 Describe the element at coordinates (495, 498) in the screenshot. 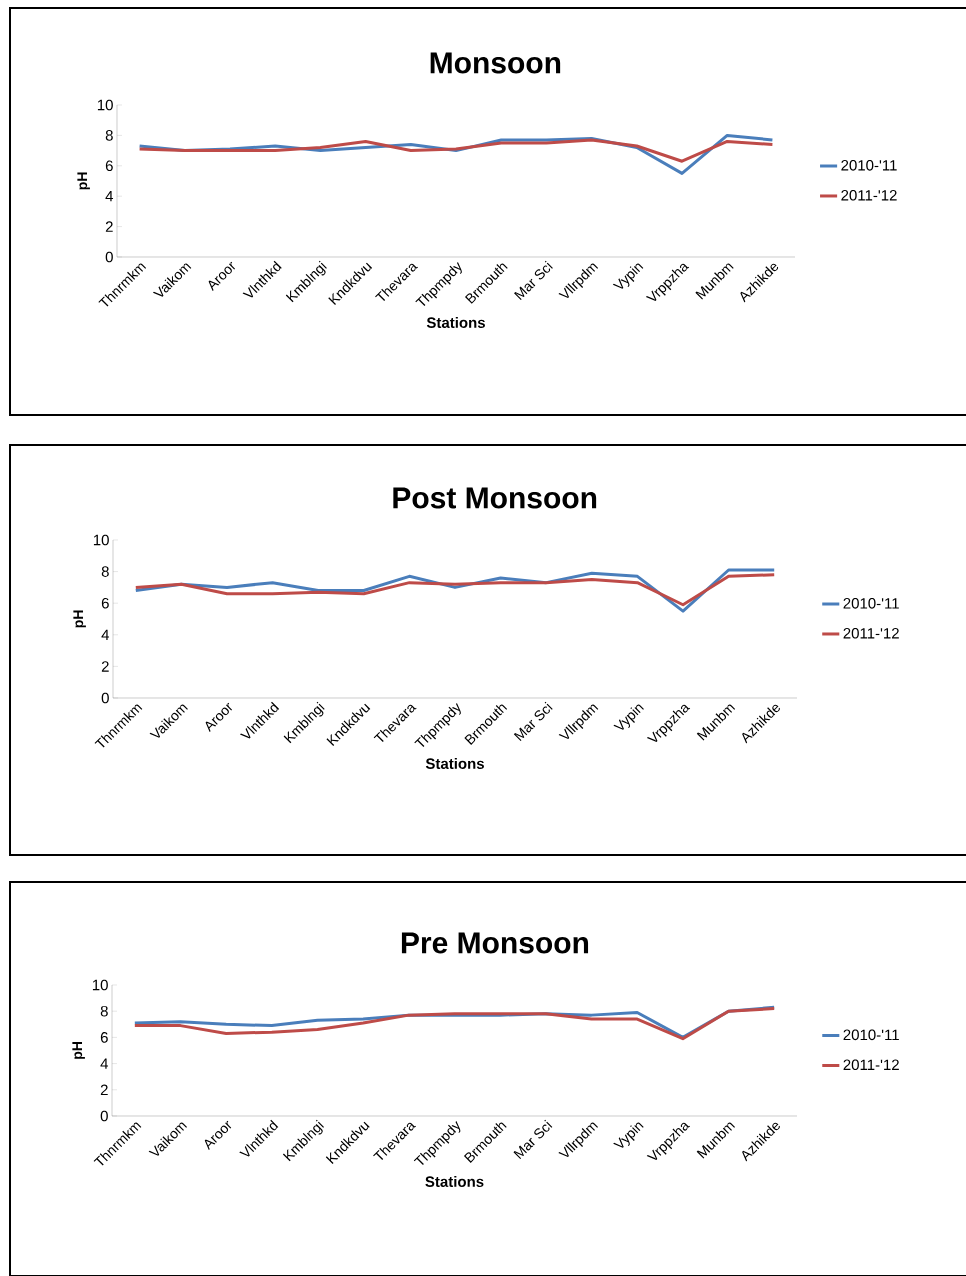

I see `chart-title: Post Monsoon` at that location.